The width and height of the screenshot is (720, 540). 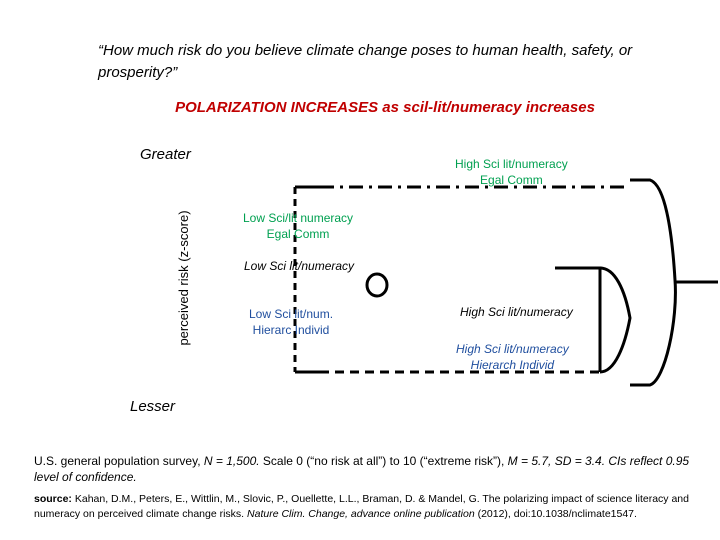 What do you see at coordinates (615, 320) in the screenshot?
I see `low-range-curve` at bounding box center [615, 320].